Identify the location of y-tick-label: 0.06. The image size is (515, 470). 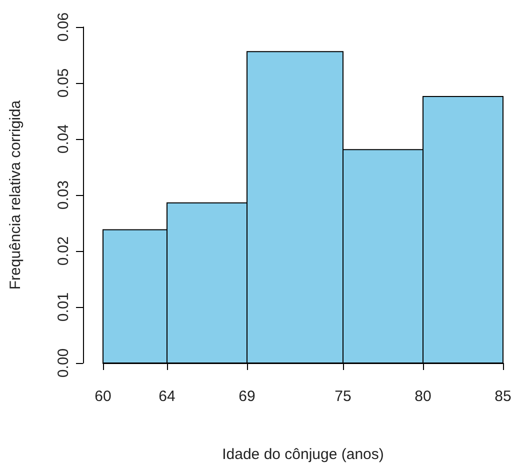
(63, 27).